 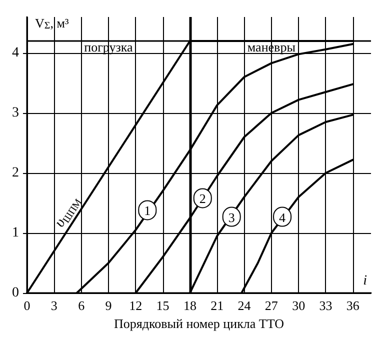 What do you see at coordinates (202, 198) in the screenshot?
I see `annotation: 2` at bounding box center [202, 198].